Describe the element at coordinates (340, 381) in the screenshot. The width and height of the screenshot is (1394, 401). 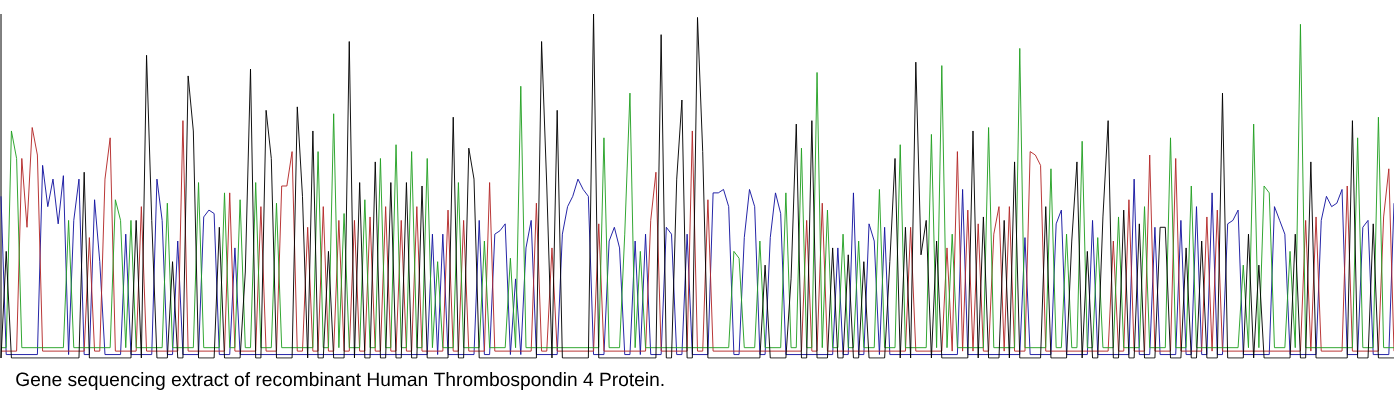
I see `text: Gene sequencing extract of recombinant Human Thrombospondin 4 Protein.` at that location.